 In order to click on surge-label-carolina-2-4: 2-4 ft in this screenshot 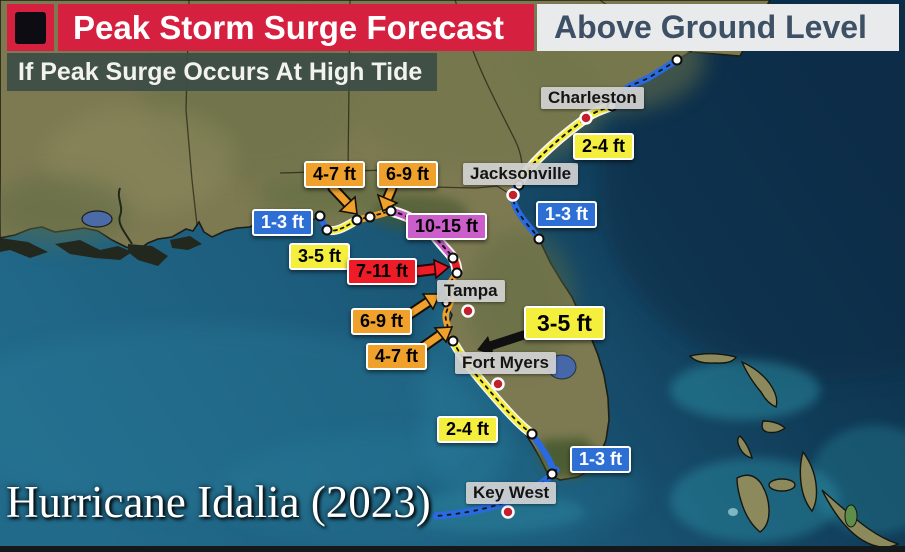, I will do `click(604, 146)`.